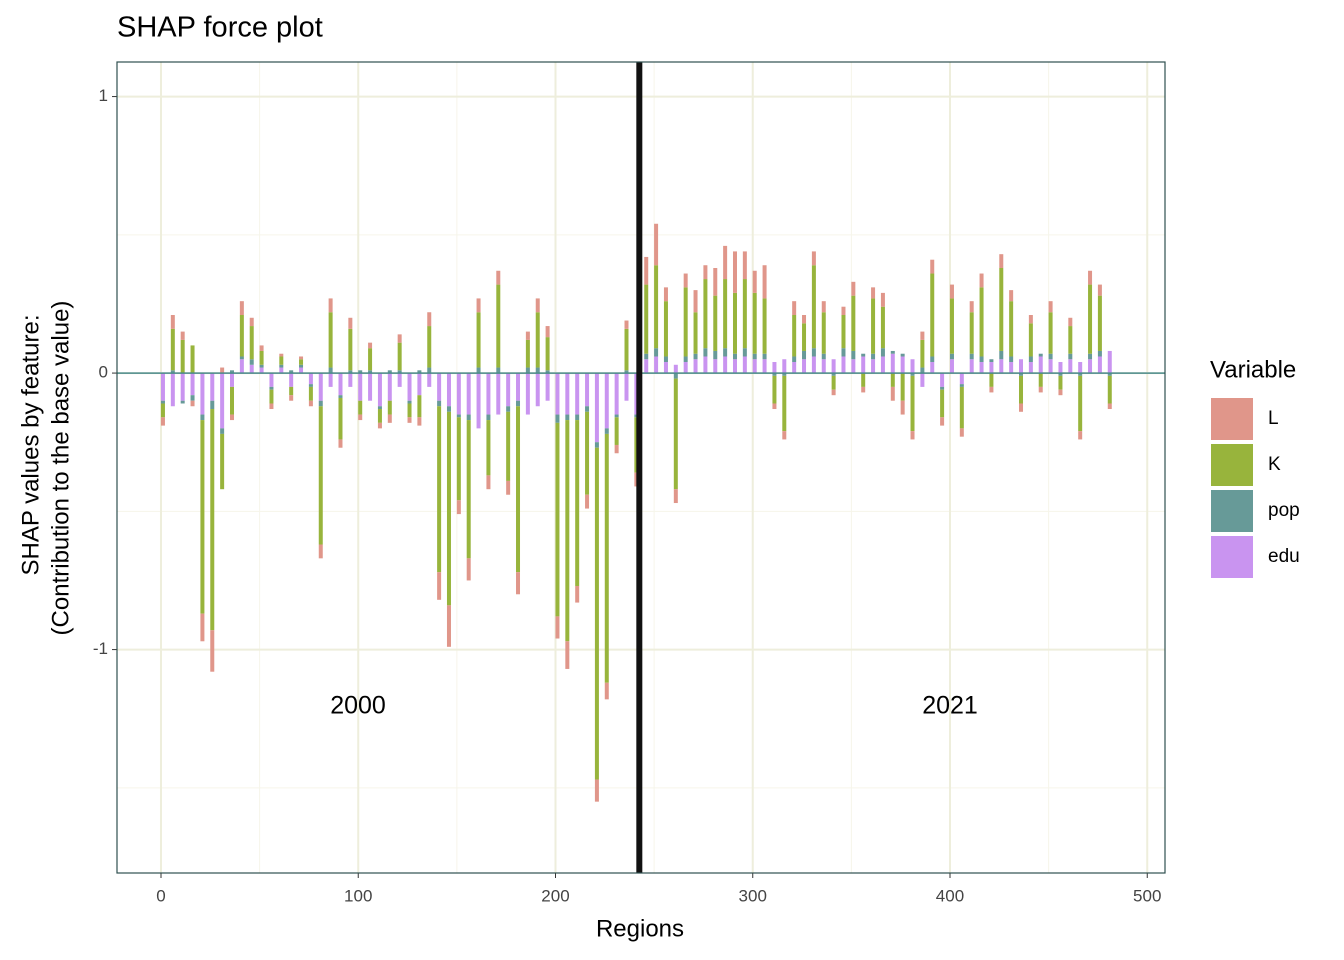 This screenshot has width=1344, height=960. Describe the element at coordinates (160, 895) in the screenshot. I see `x-tick-label: 0` at that location.